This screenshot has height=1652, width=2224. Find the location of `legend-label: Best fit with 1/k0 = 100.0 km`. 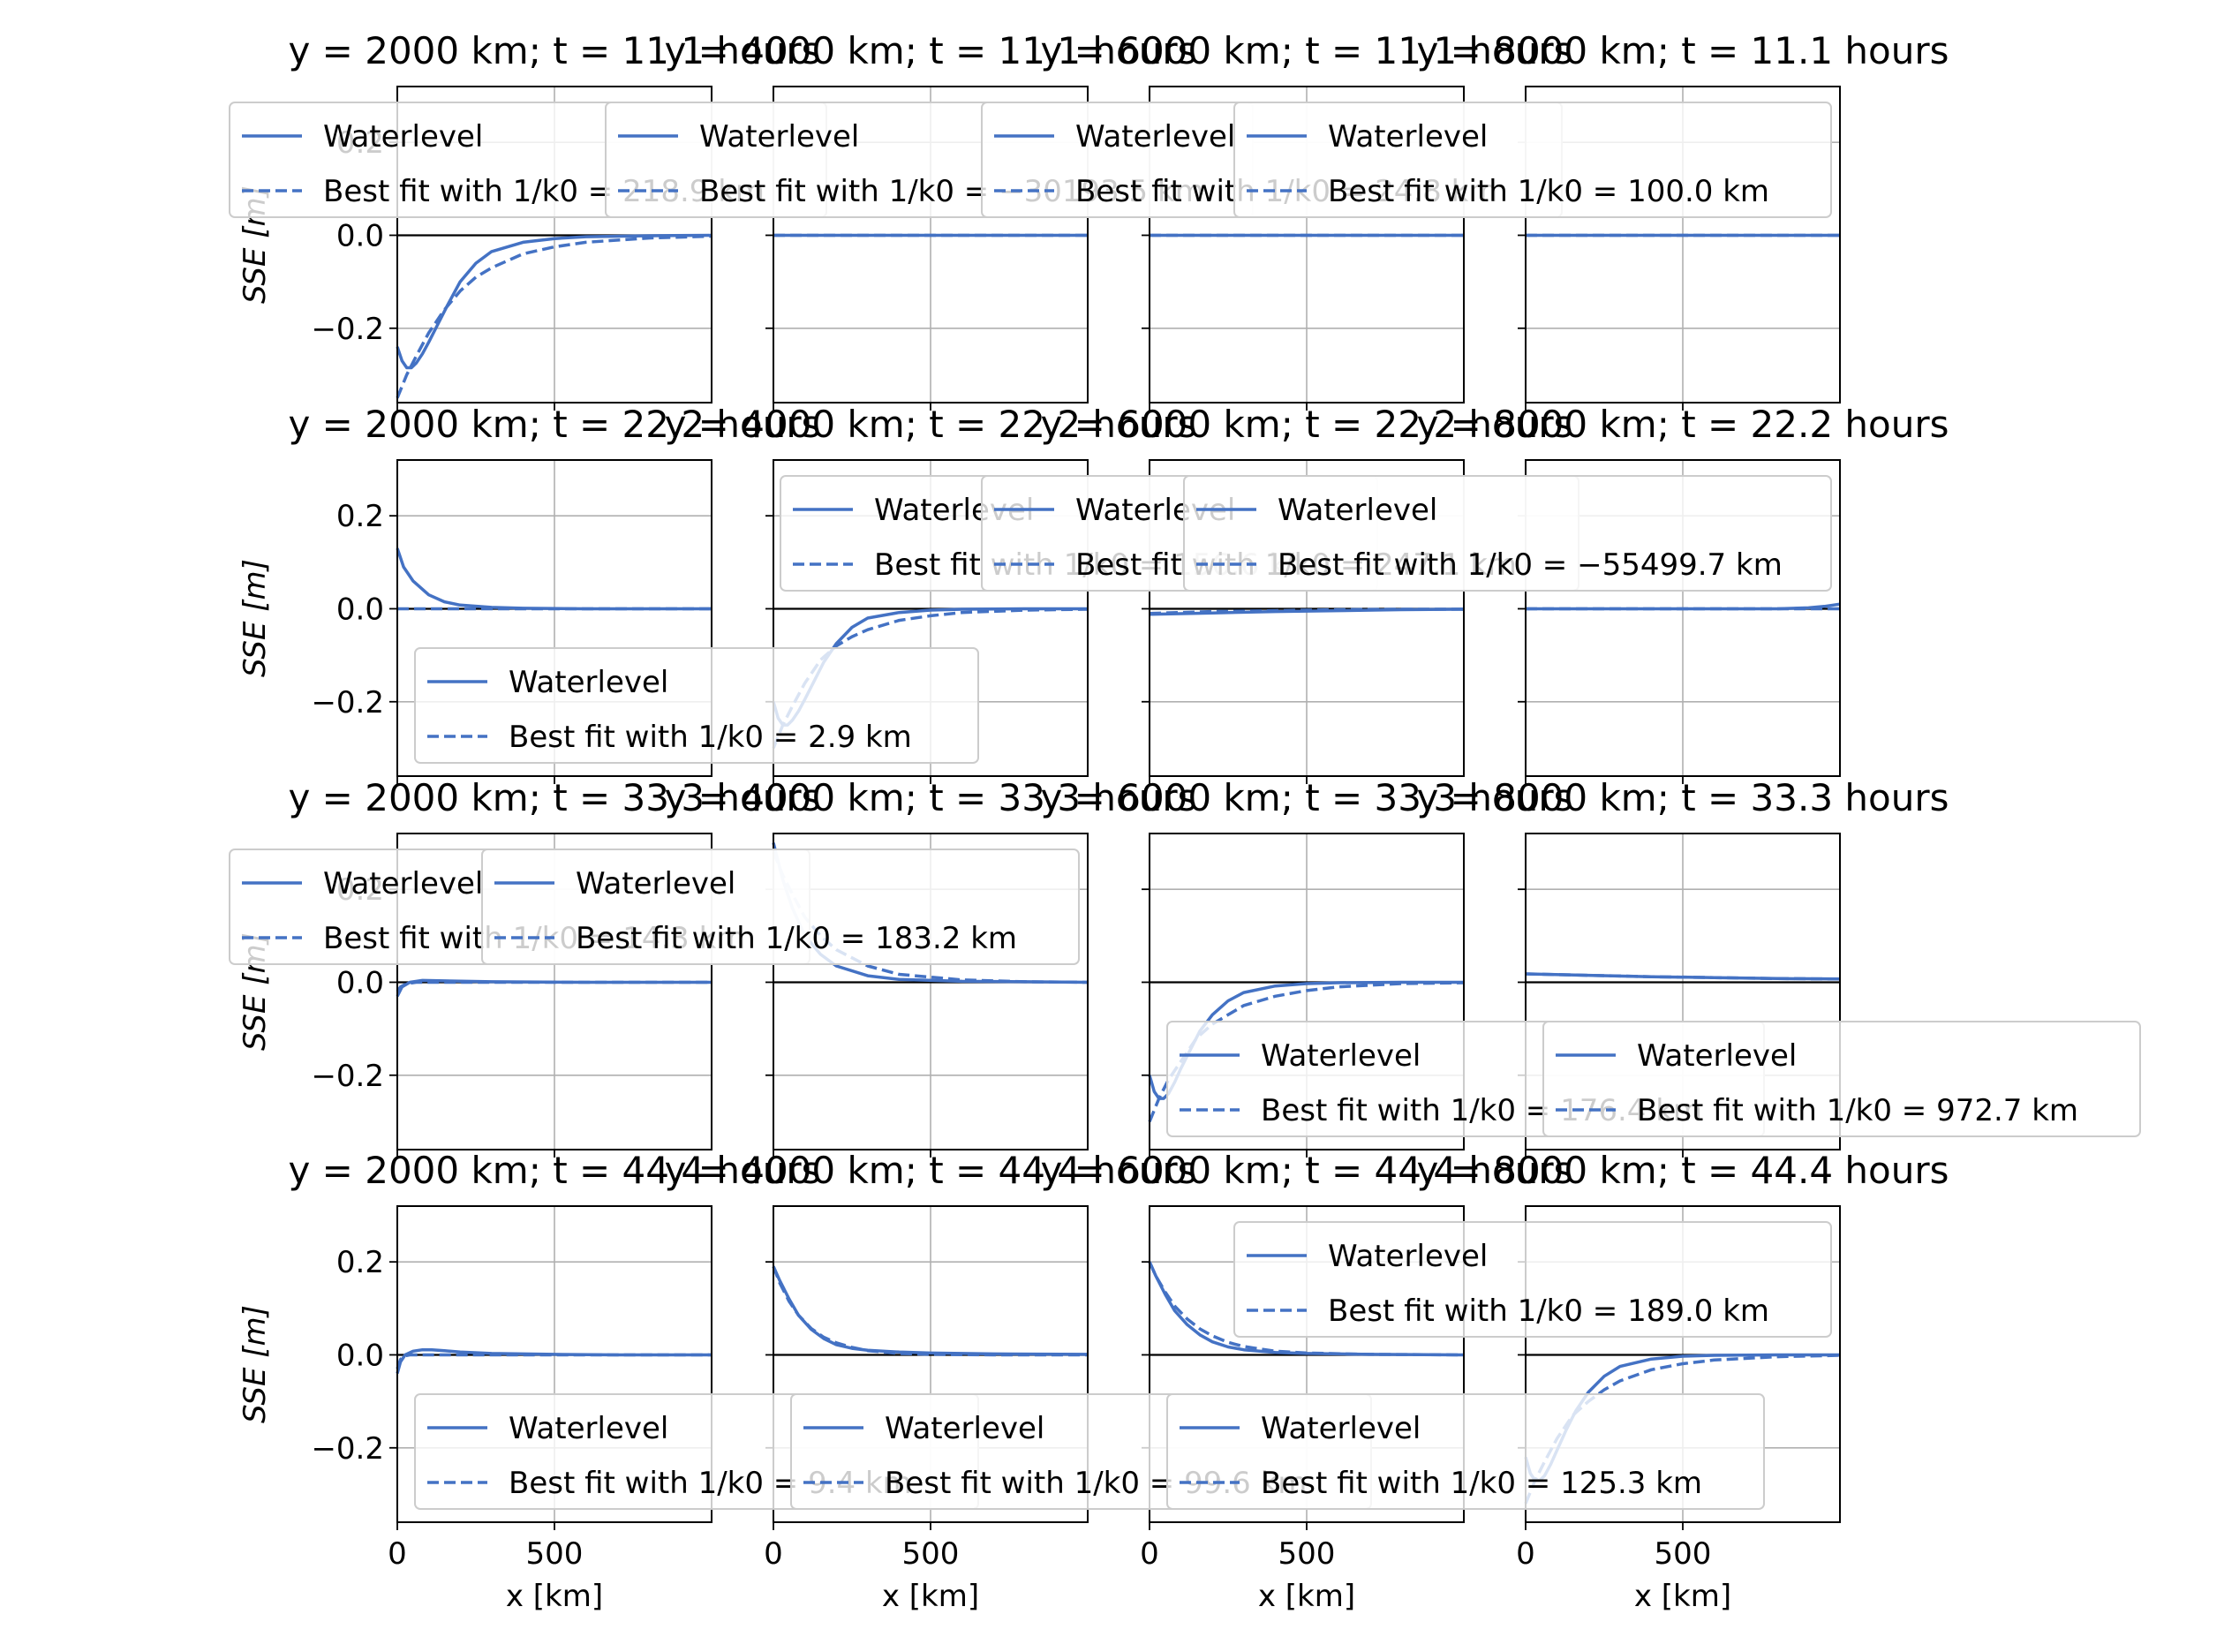

legend-label: Best fit with 1/k0 = 100.0 km is located at coordinates (1548, 192).